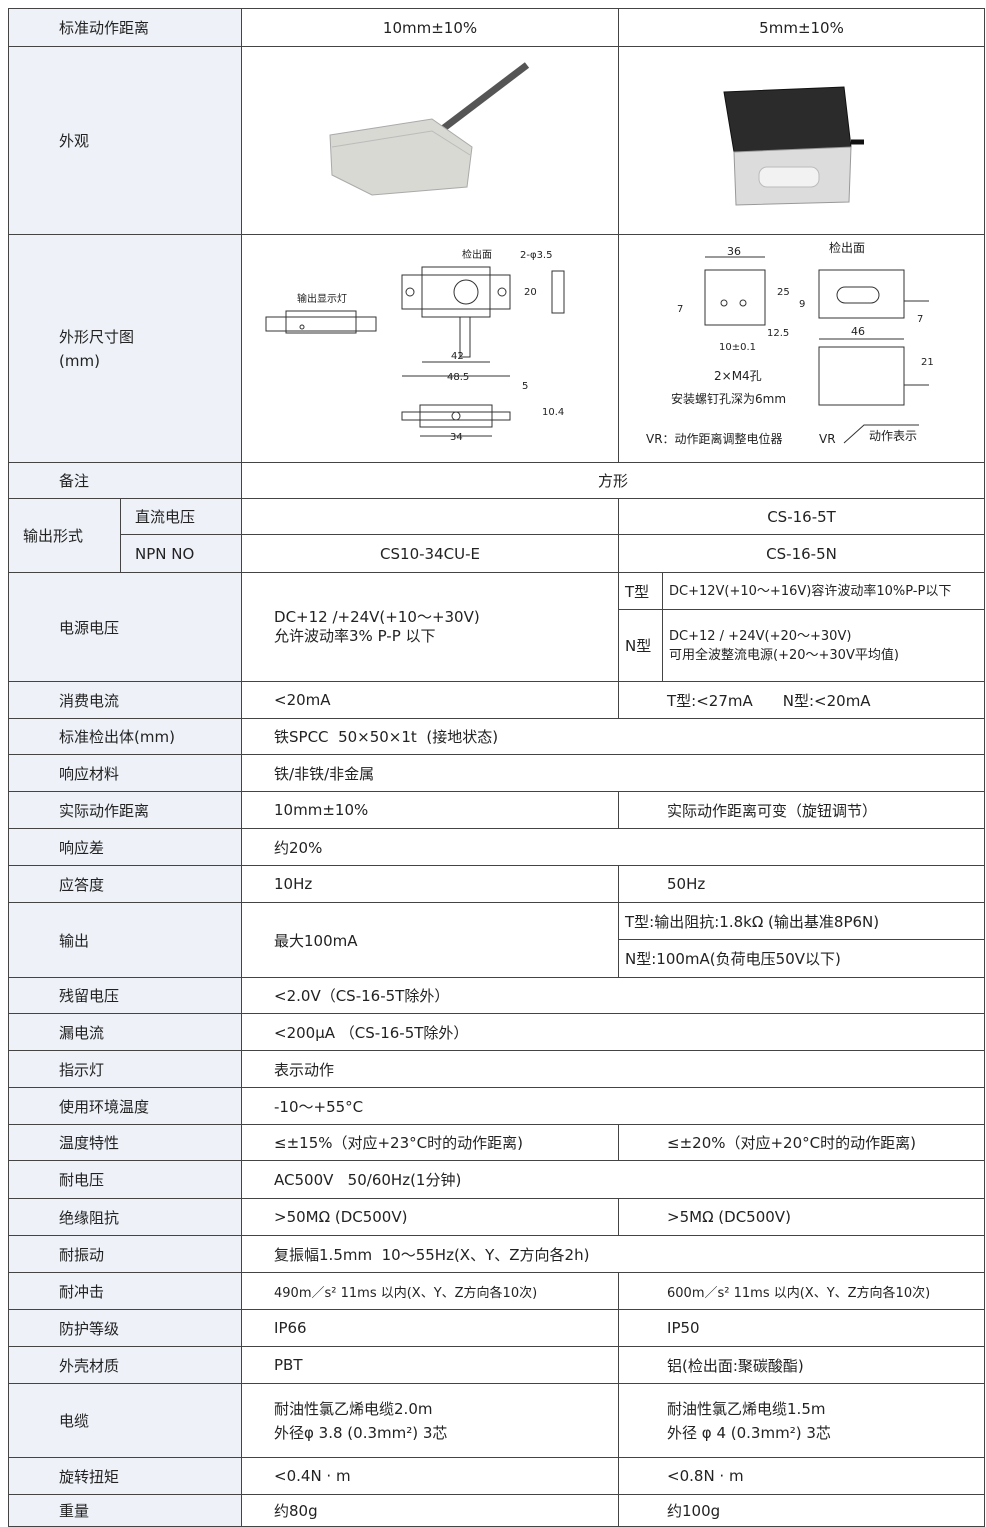  What do you see at coordinates (125, 1510) in the screenshot?
I see `cell: 重量` at bounding box center [125, 1510].